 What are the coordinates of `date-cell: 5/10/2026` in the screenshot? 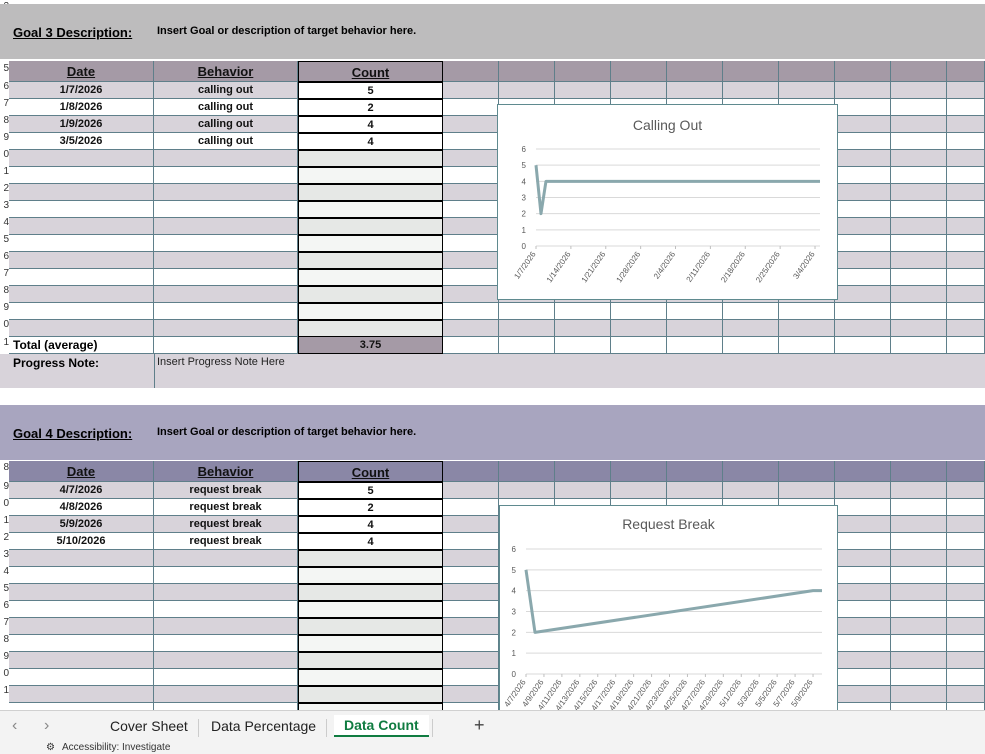 It's located at (81, 541).